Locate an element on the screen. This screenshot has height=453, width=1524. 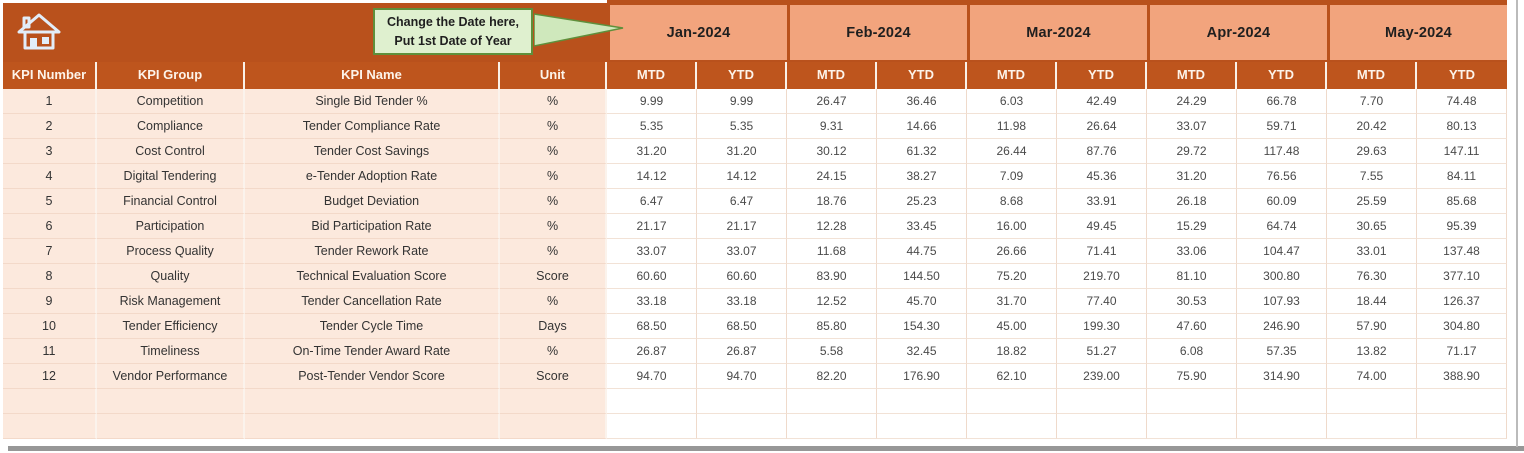
cell-unit: Days is located at coordinates (553, 326).